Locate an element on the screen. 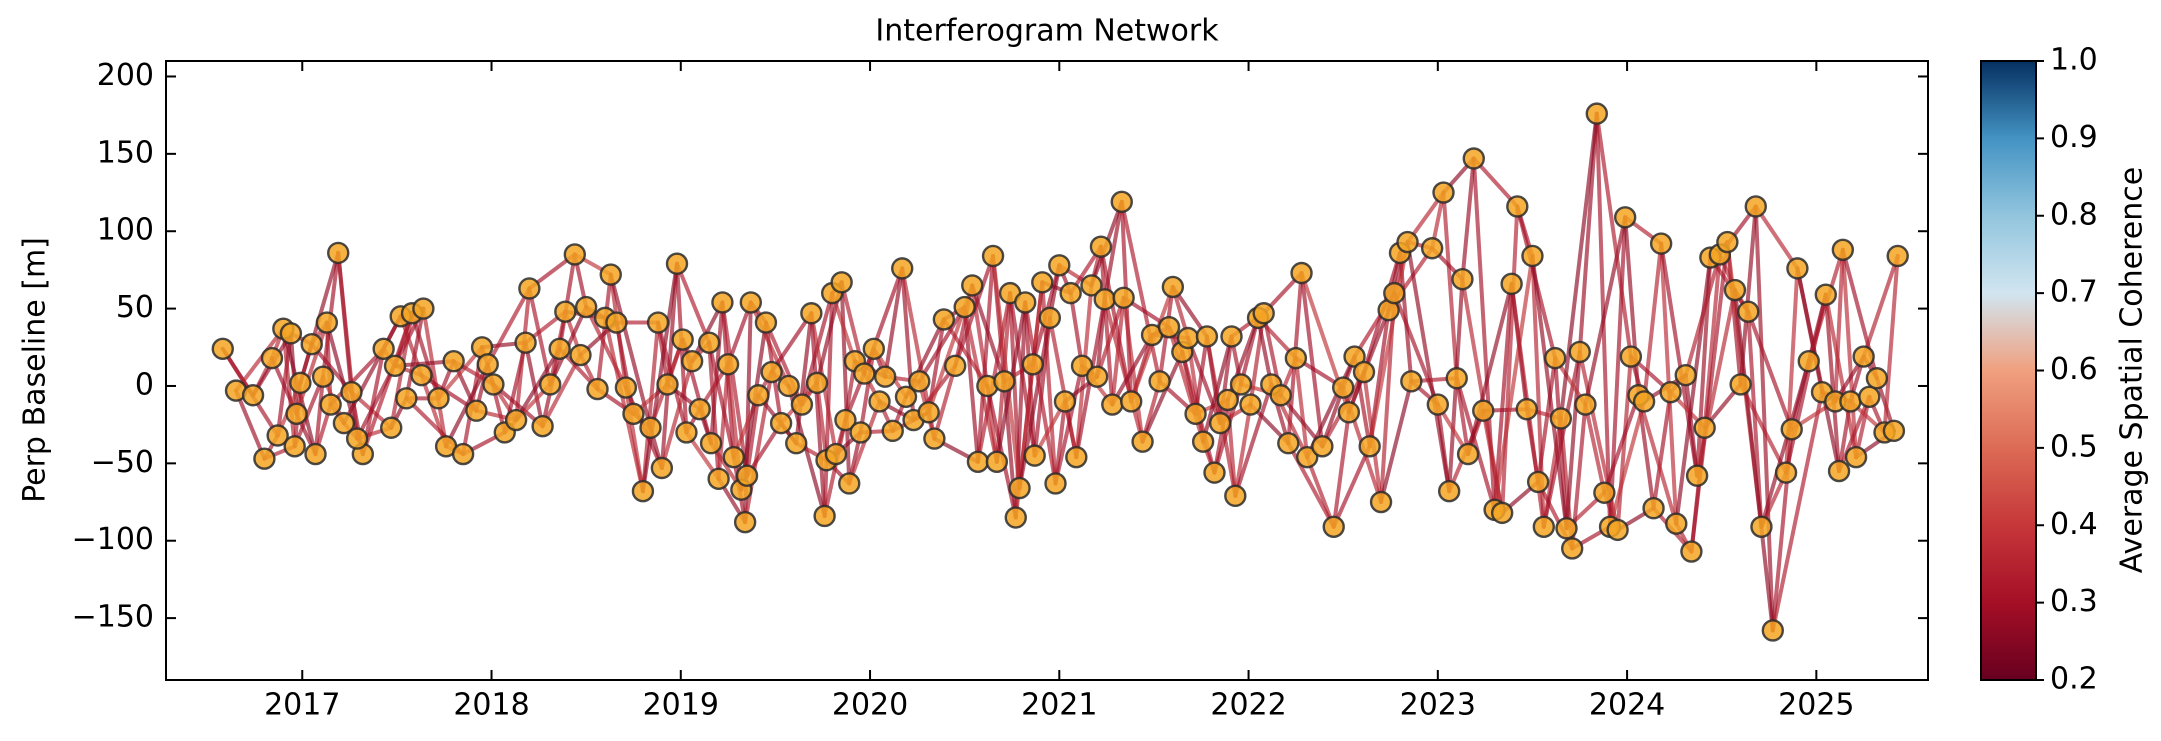  y-tick-label: 150 is located at coordinates (125, 152).